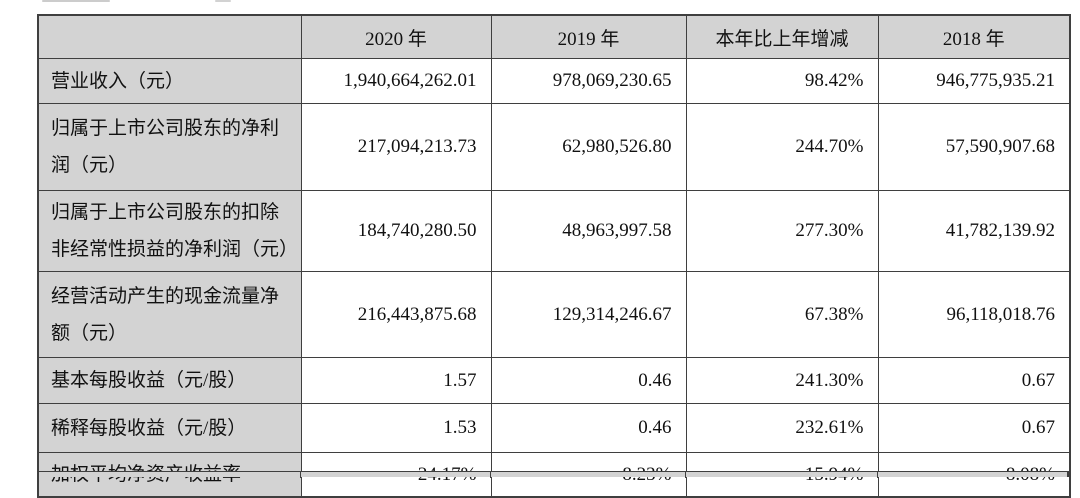  I want to click on value-2020: 217,094,213.73, so click(396, 147).